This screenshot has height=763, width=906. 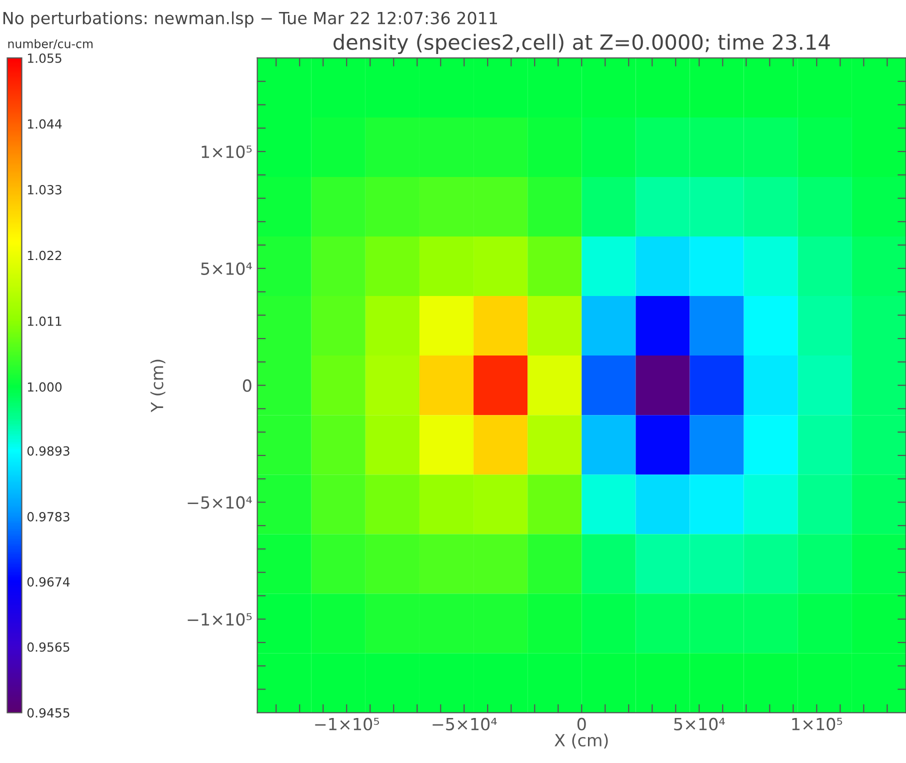 What do you see at coordinates (48, 451) in the screenshot?
I see `color-bar-label: 0.9893` at bounding box center [48, 451].